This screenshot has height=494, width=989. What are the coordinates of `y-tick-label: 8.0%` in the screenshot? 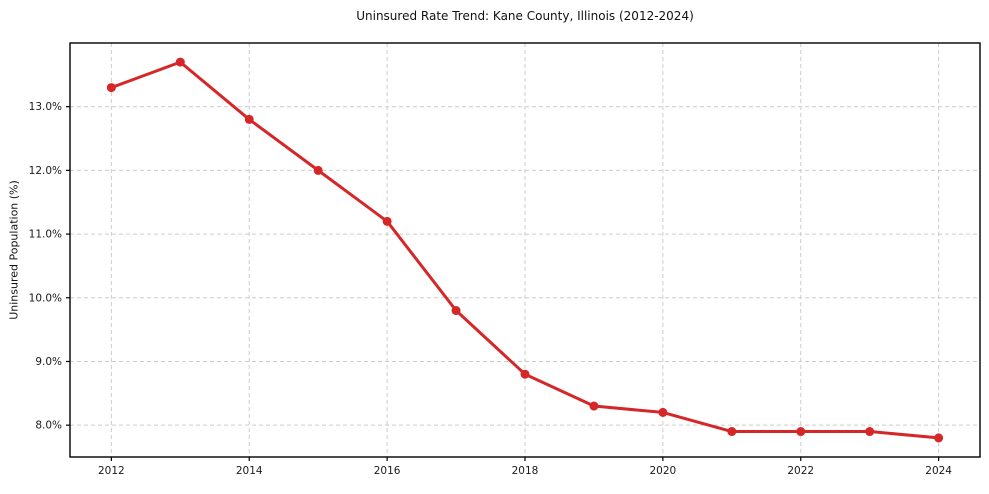 It's located at (48, 426).